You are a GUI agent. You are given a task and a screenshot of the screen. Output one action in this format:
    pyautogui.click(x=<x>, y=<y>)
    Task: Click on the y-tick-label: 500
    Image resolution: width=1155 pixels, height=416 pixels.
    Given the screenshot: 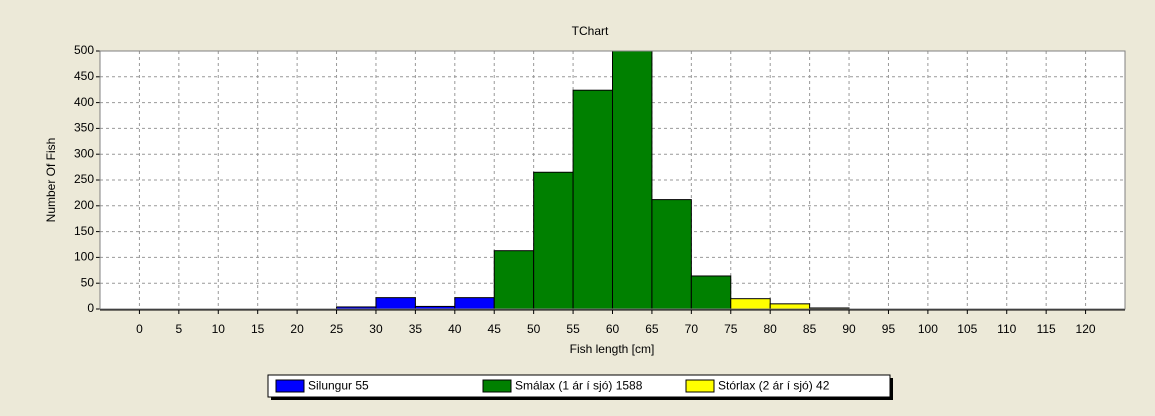 What is the action you would take?
    pyautogui.click(x=84, y=50)
    